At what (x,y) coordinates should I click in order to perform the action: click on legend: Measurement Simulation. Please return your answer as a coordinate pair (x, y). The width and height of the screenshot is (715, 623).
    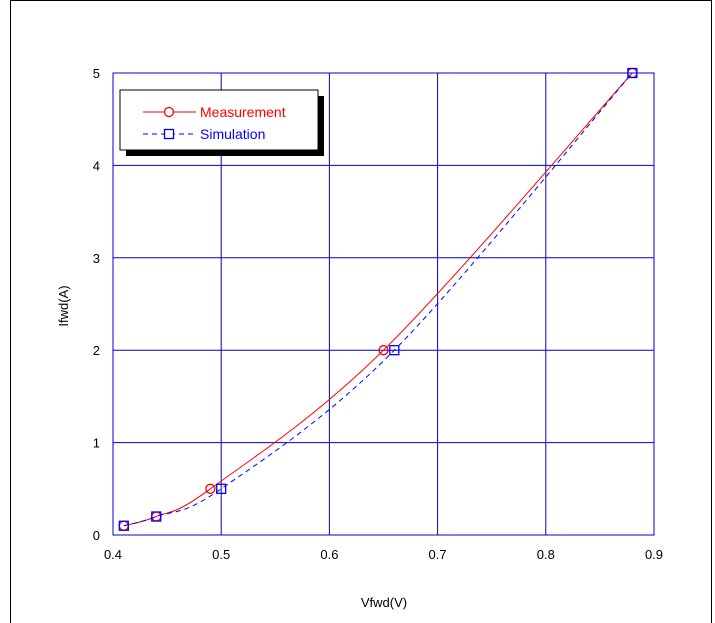
    Looking at the image, I should click on (221, 122).